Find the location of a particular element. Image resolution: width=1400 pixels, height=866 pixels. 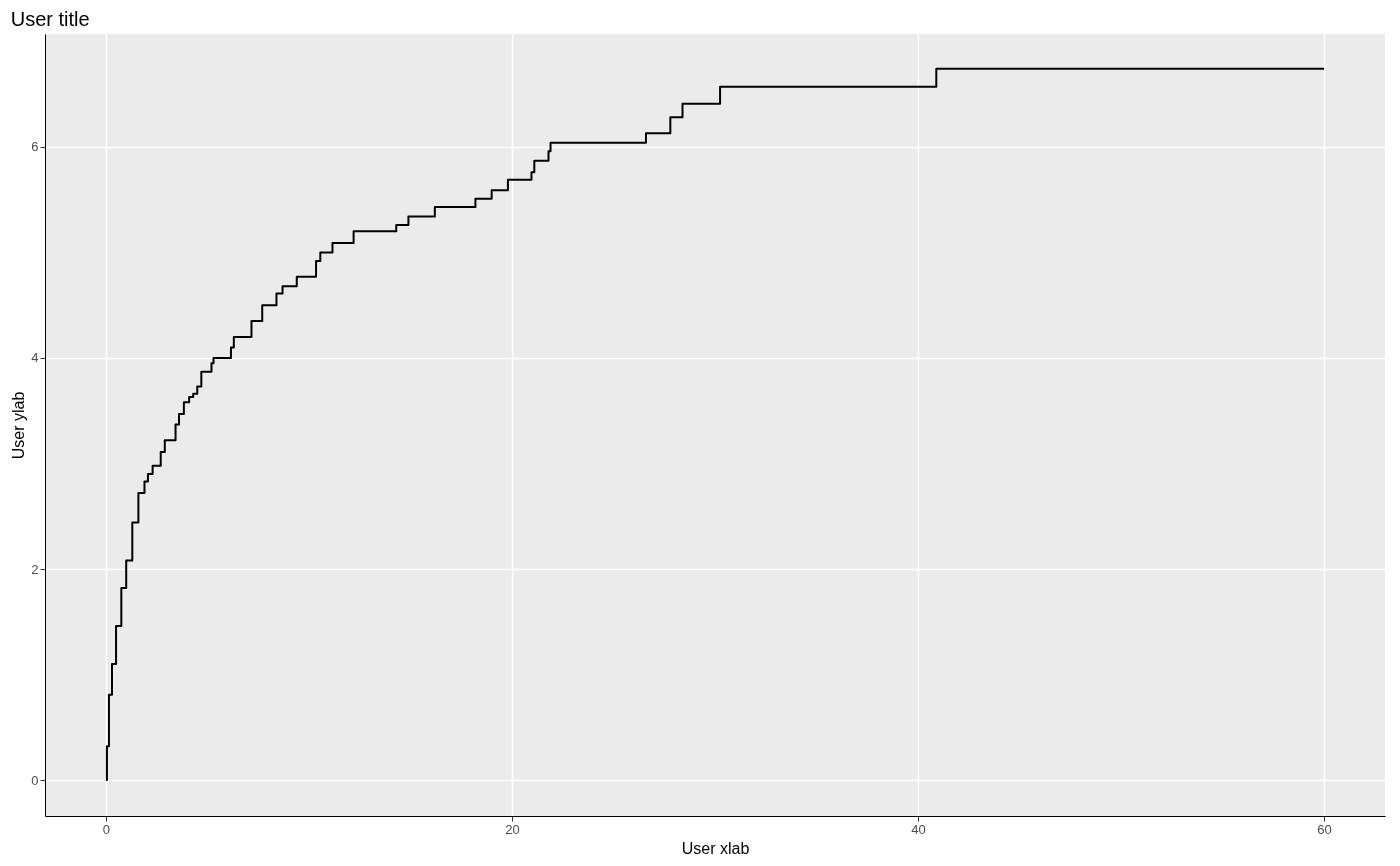

x-tick-label: 60 is located at coordinates (1324, 829).